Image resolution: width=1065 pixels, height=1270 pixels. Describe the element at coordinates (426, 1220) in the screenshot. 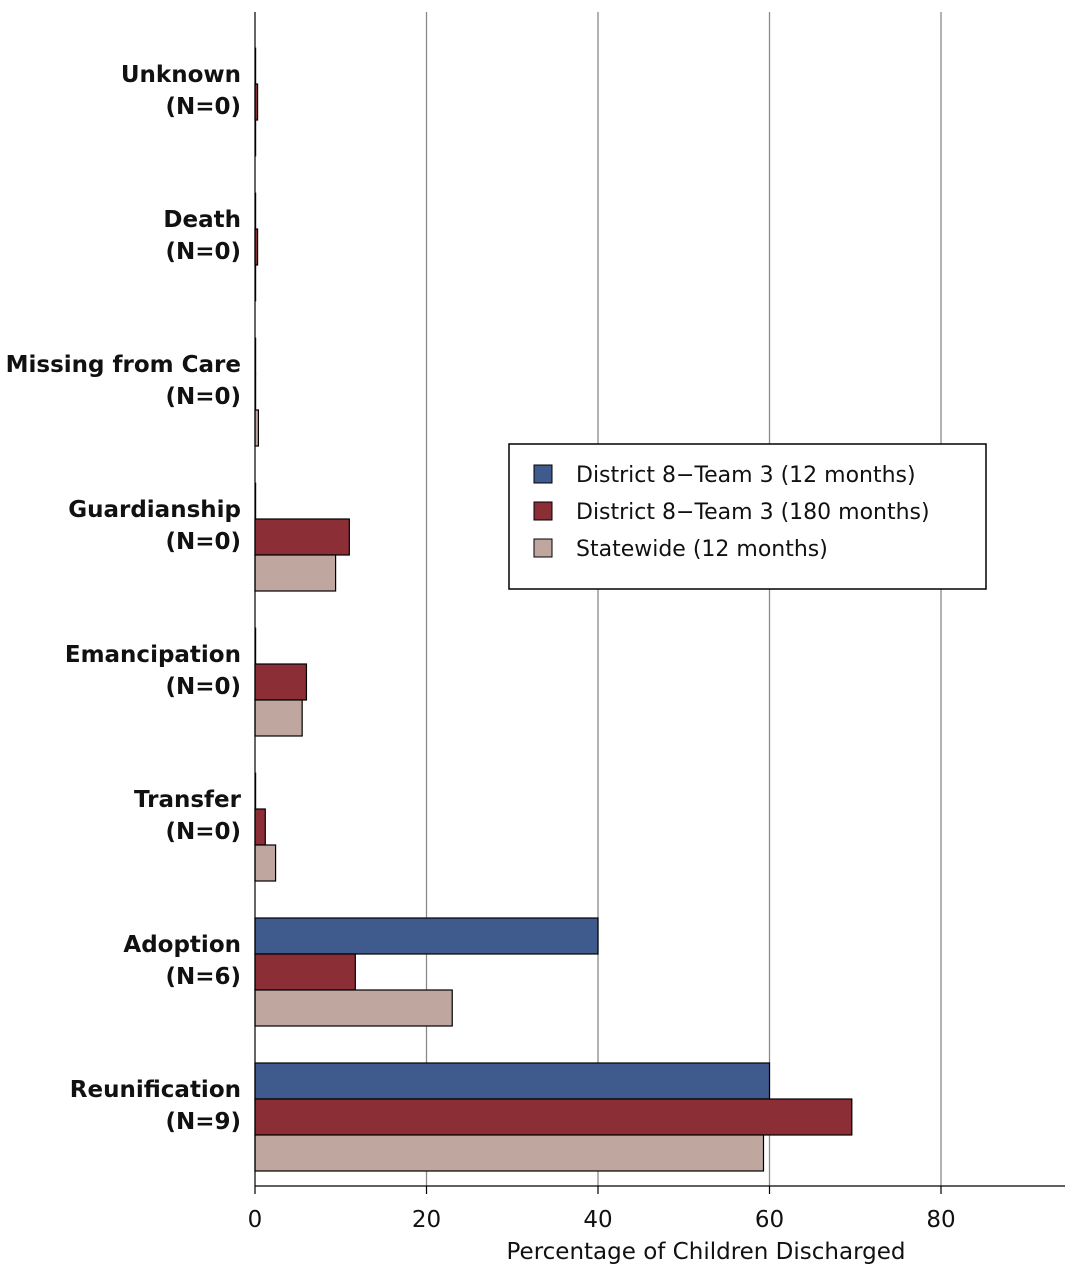

I see `x-tick-label-20: 20` at that location.